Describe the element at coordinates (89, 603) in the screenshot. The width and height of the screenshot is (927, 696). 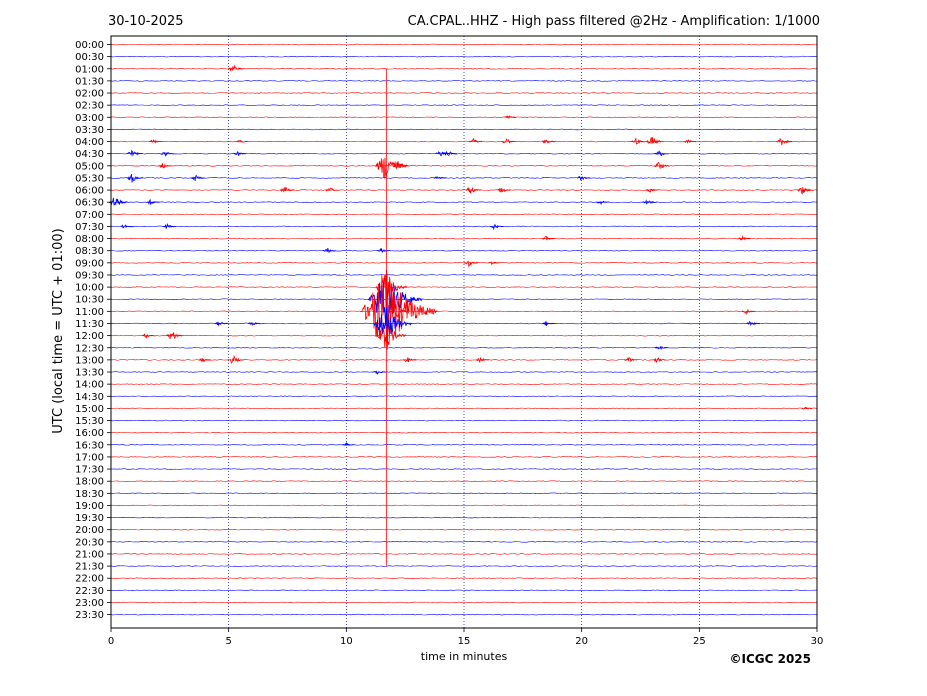
I see `row-time-label: 23:00` at that location.